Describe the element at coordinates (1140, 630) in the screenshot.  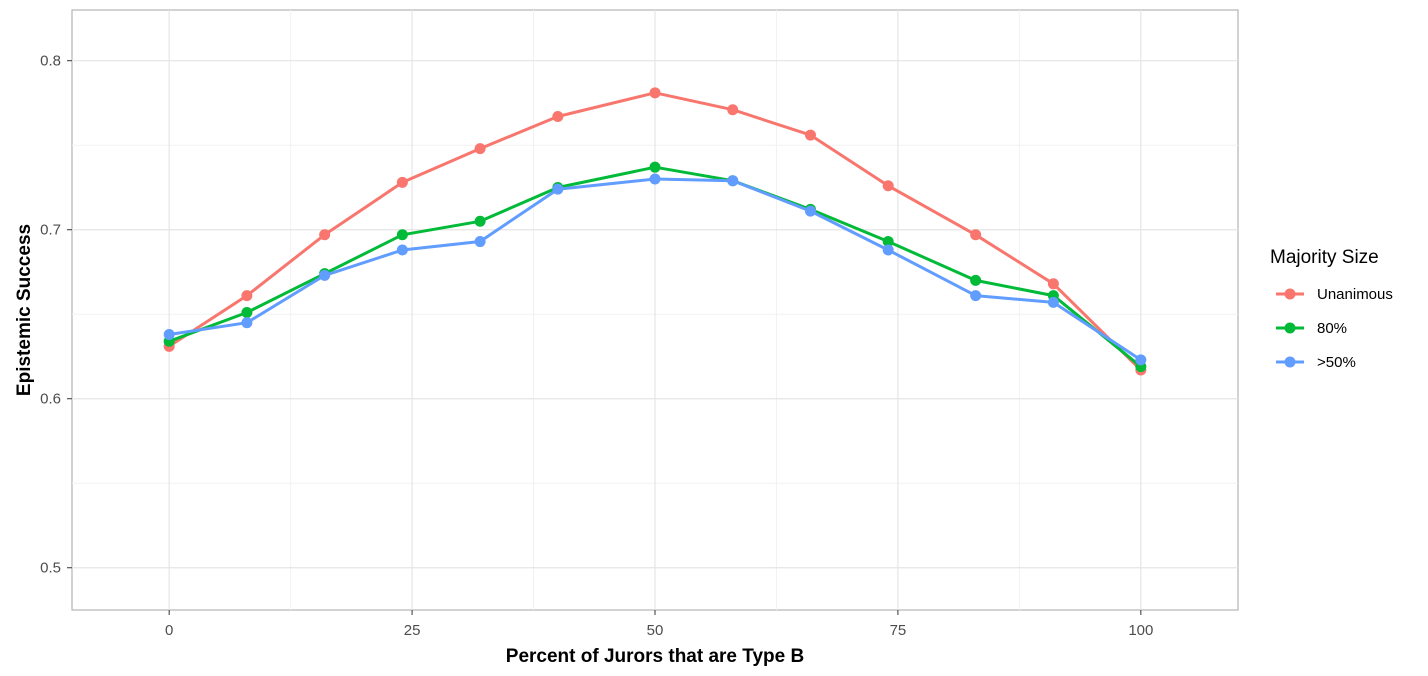
I see `x-tick-label: 100` at that location.